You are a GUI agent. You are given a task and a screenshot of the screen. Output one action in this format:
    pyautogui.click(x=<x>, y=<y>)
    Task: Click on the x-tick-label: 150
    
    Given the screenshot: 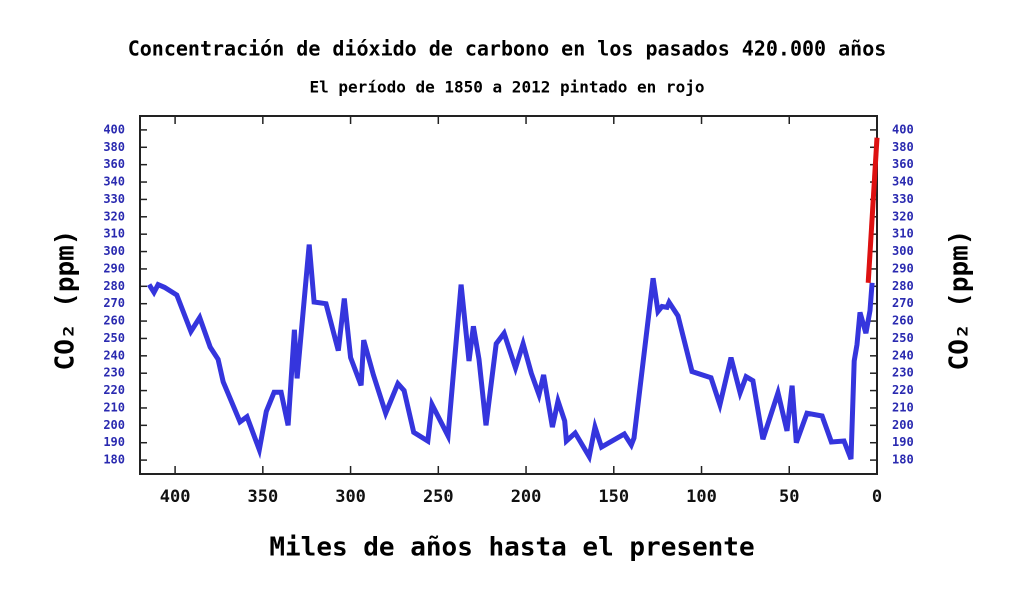 What is the action you would take?
    pyautogui.click(x=613, y=497)
    